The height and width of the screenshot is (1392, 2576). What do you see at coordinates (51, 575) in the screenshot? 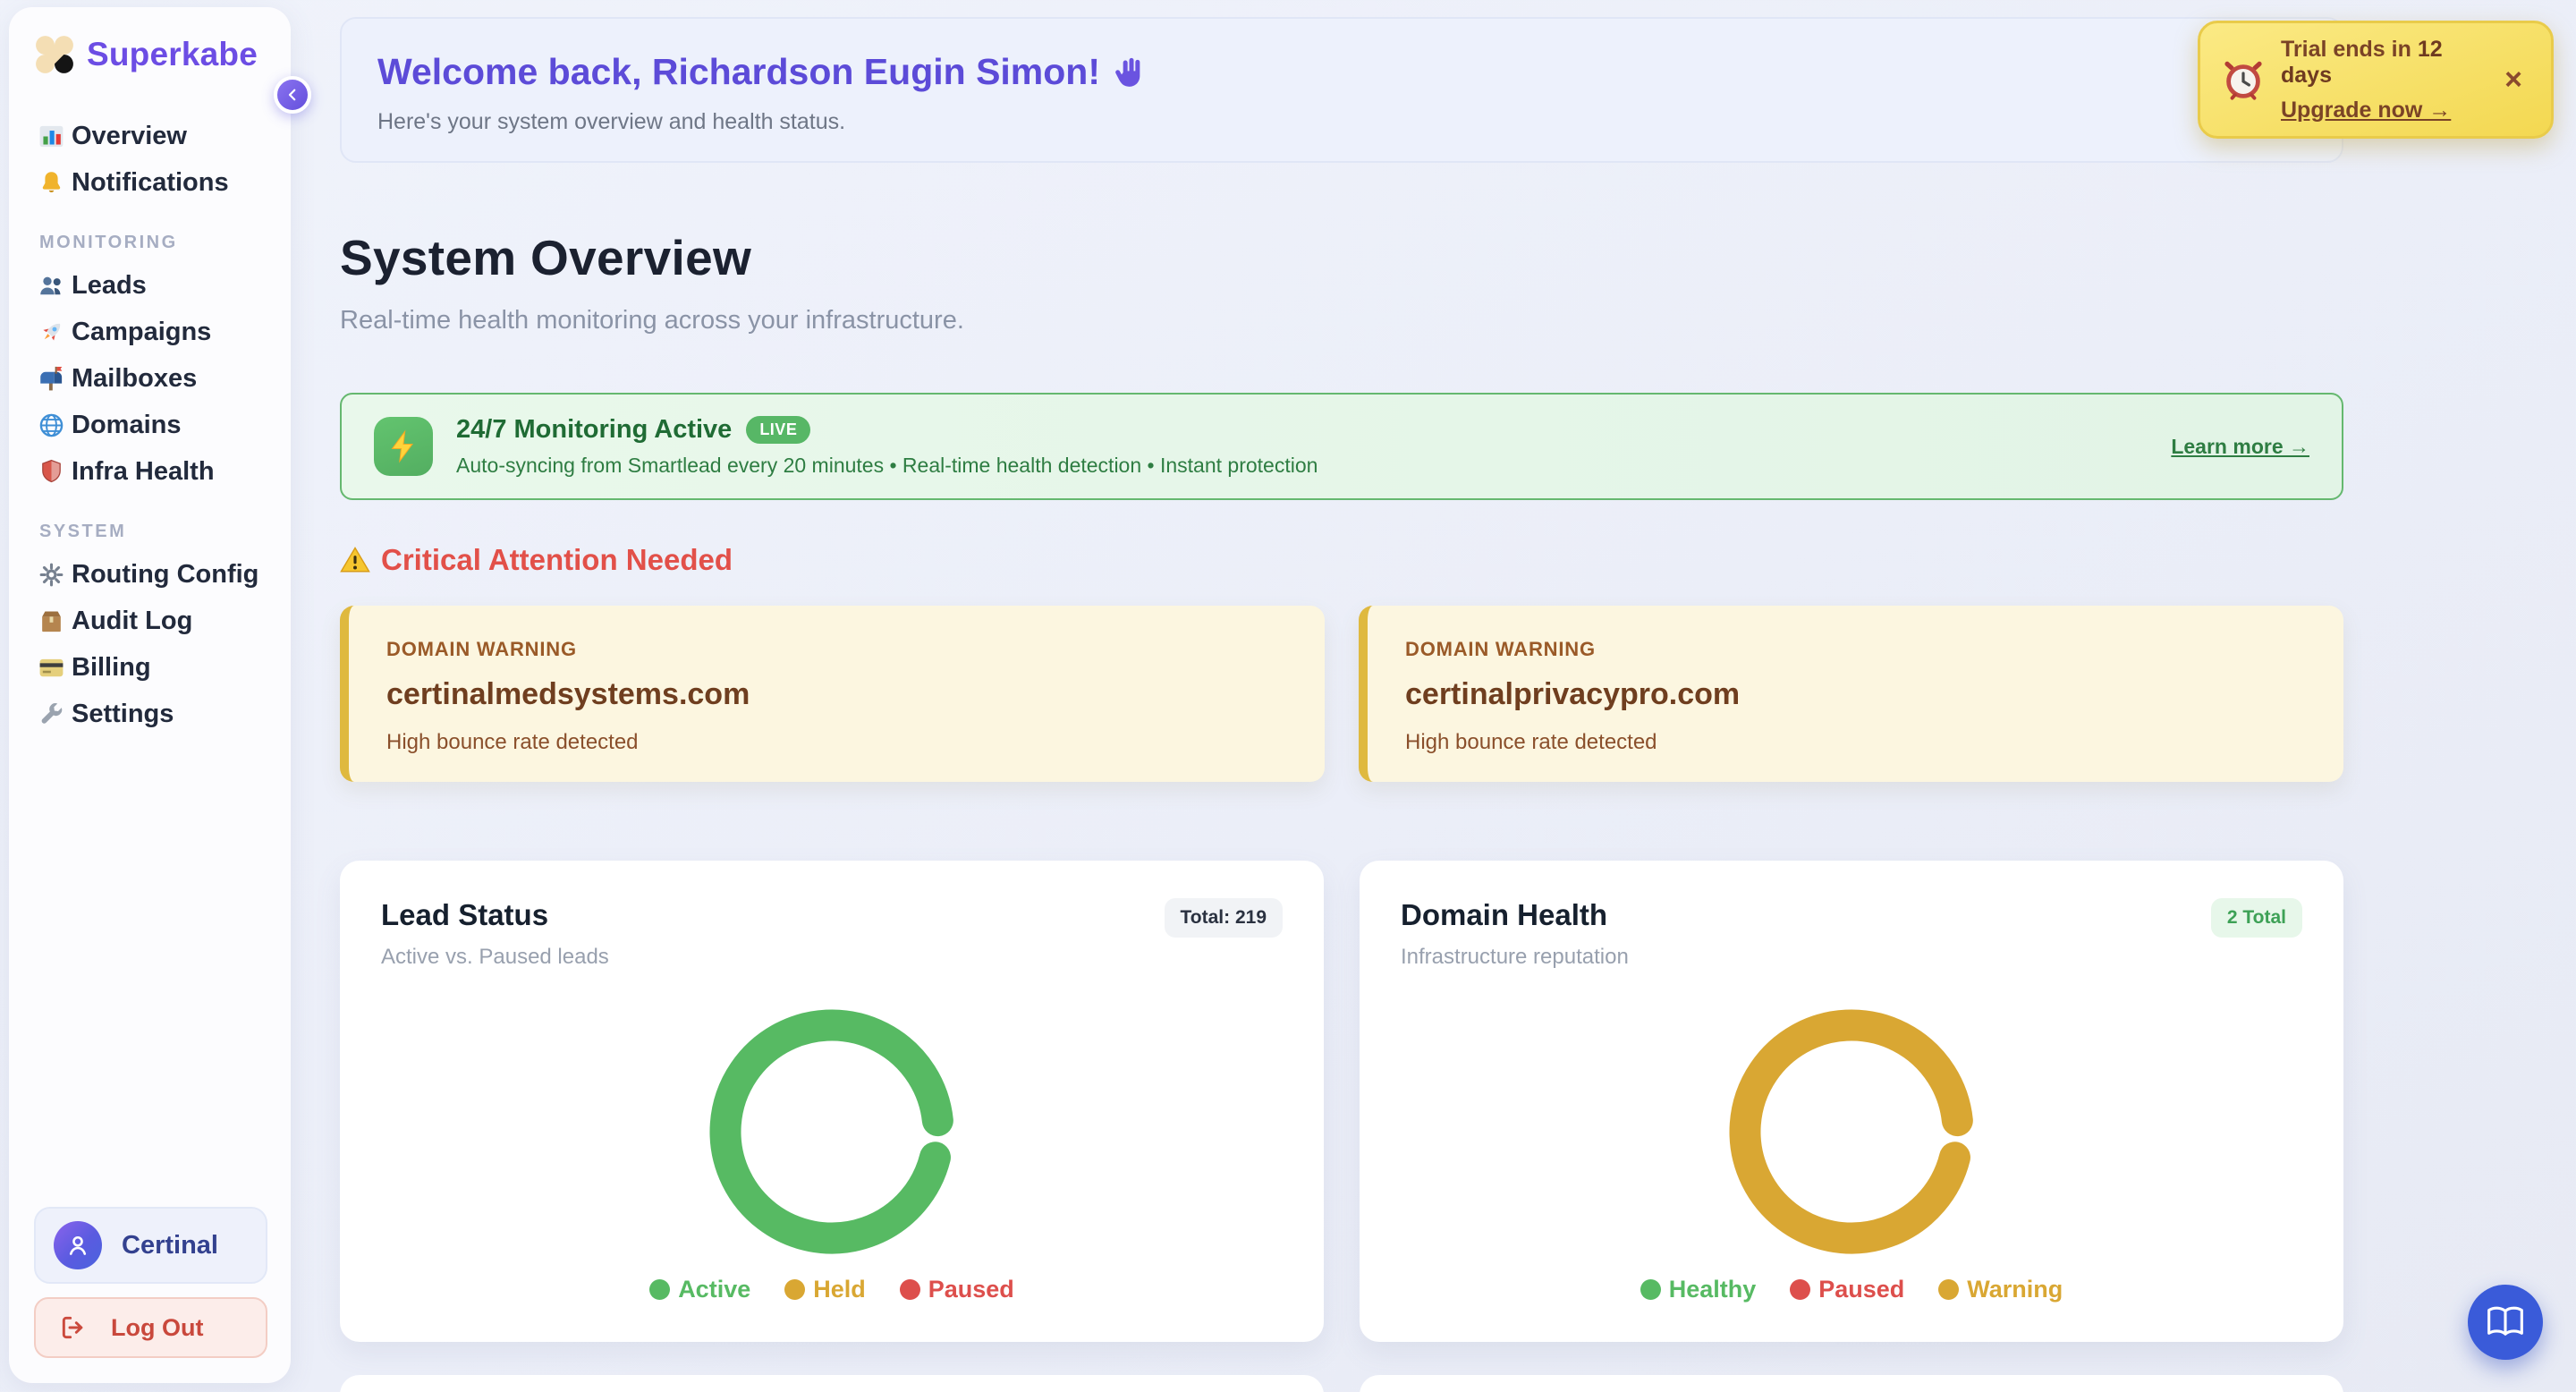
I see `gear-icon` at bounding box center [51, 575].